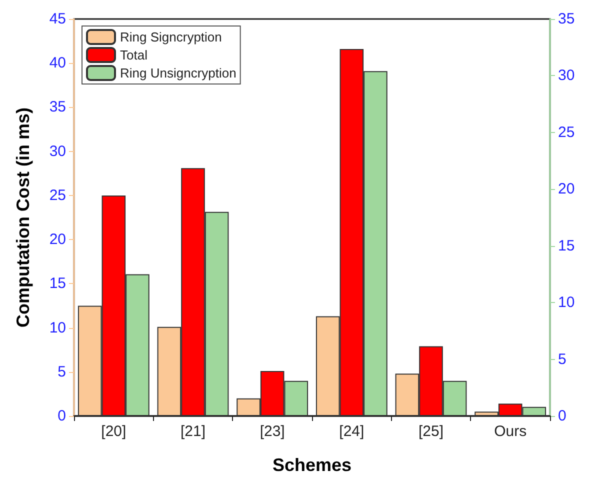 The image size is (598, 481). What do you see at coordinates (193, 431) in the screenshot?
I see `x-tick-label: [21]` at bounding box center [193, 431].